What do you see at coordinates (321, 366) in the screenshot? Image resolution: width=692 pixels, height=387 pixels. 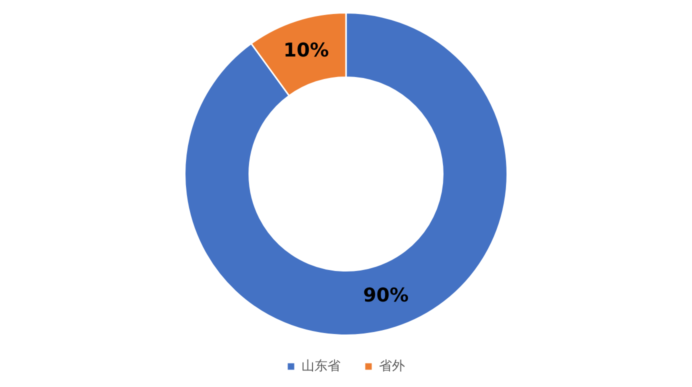 I see `legend-label: 山东省` at bounding box center [321, 366].